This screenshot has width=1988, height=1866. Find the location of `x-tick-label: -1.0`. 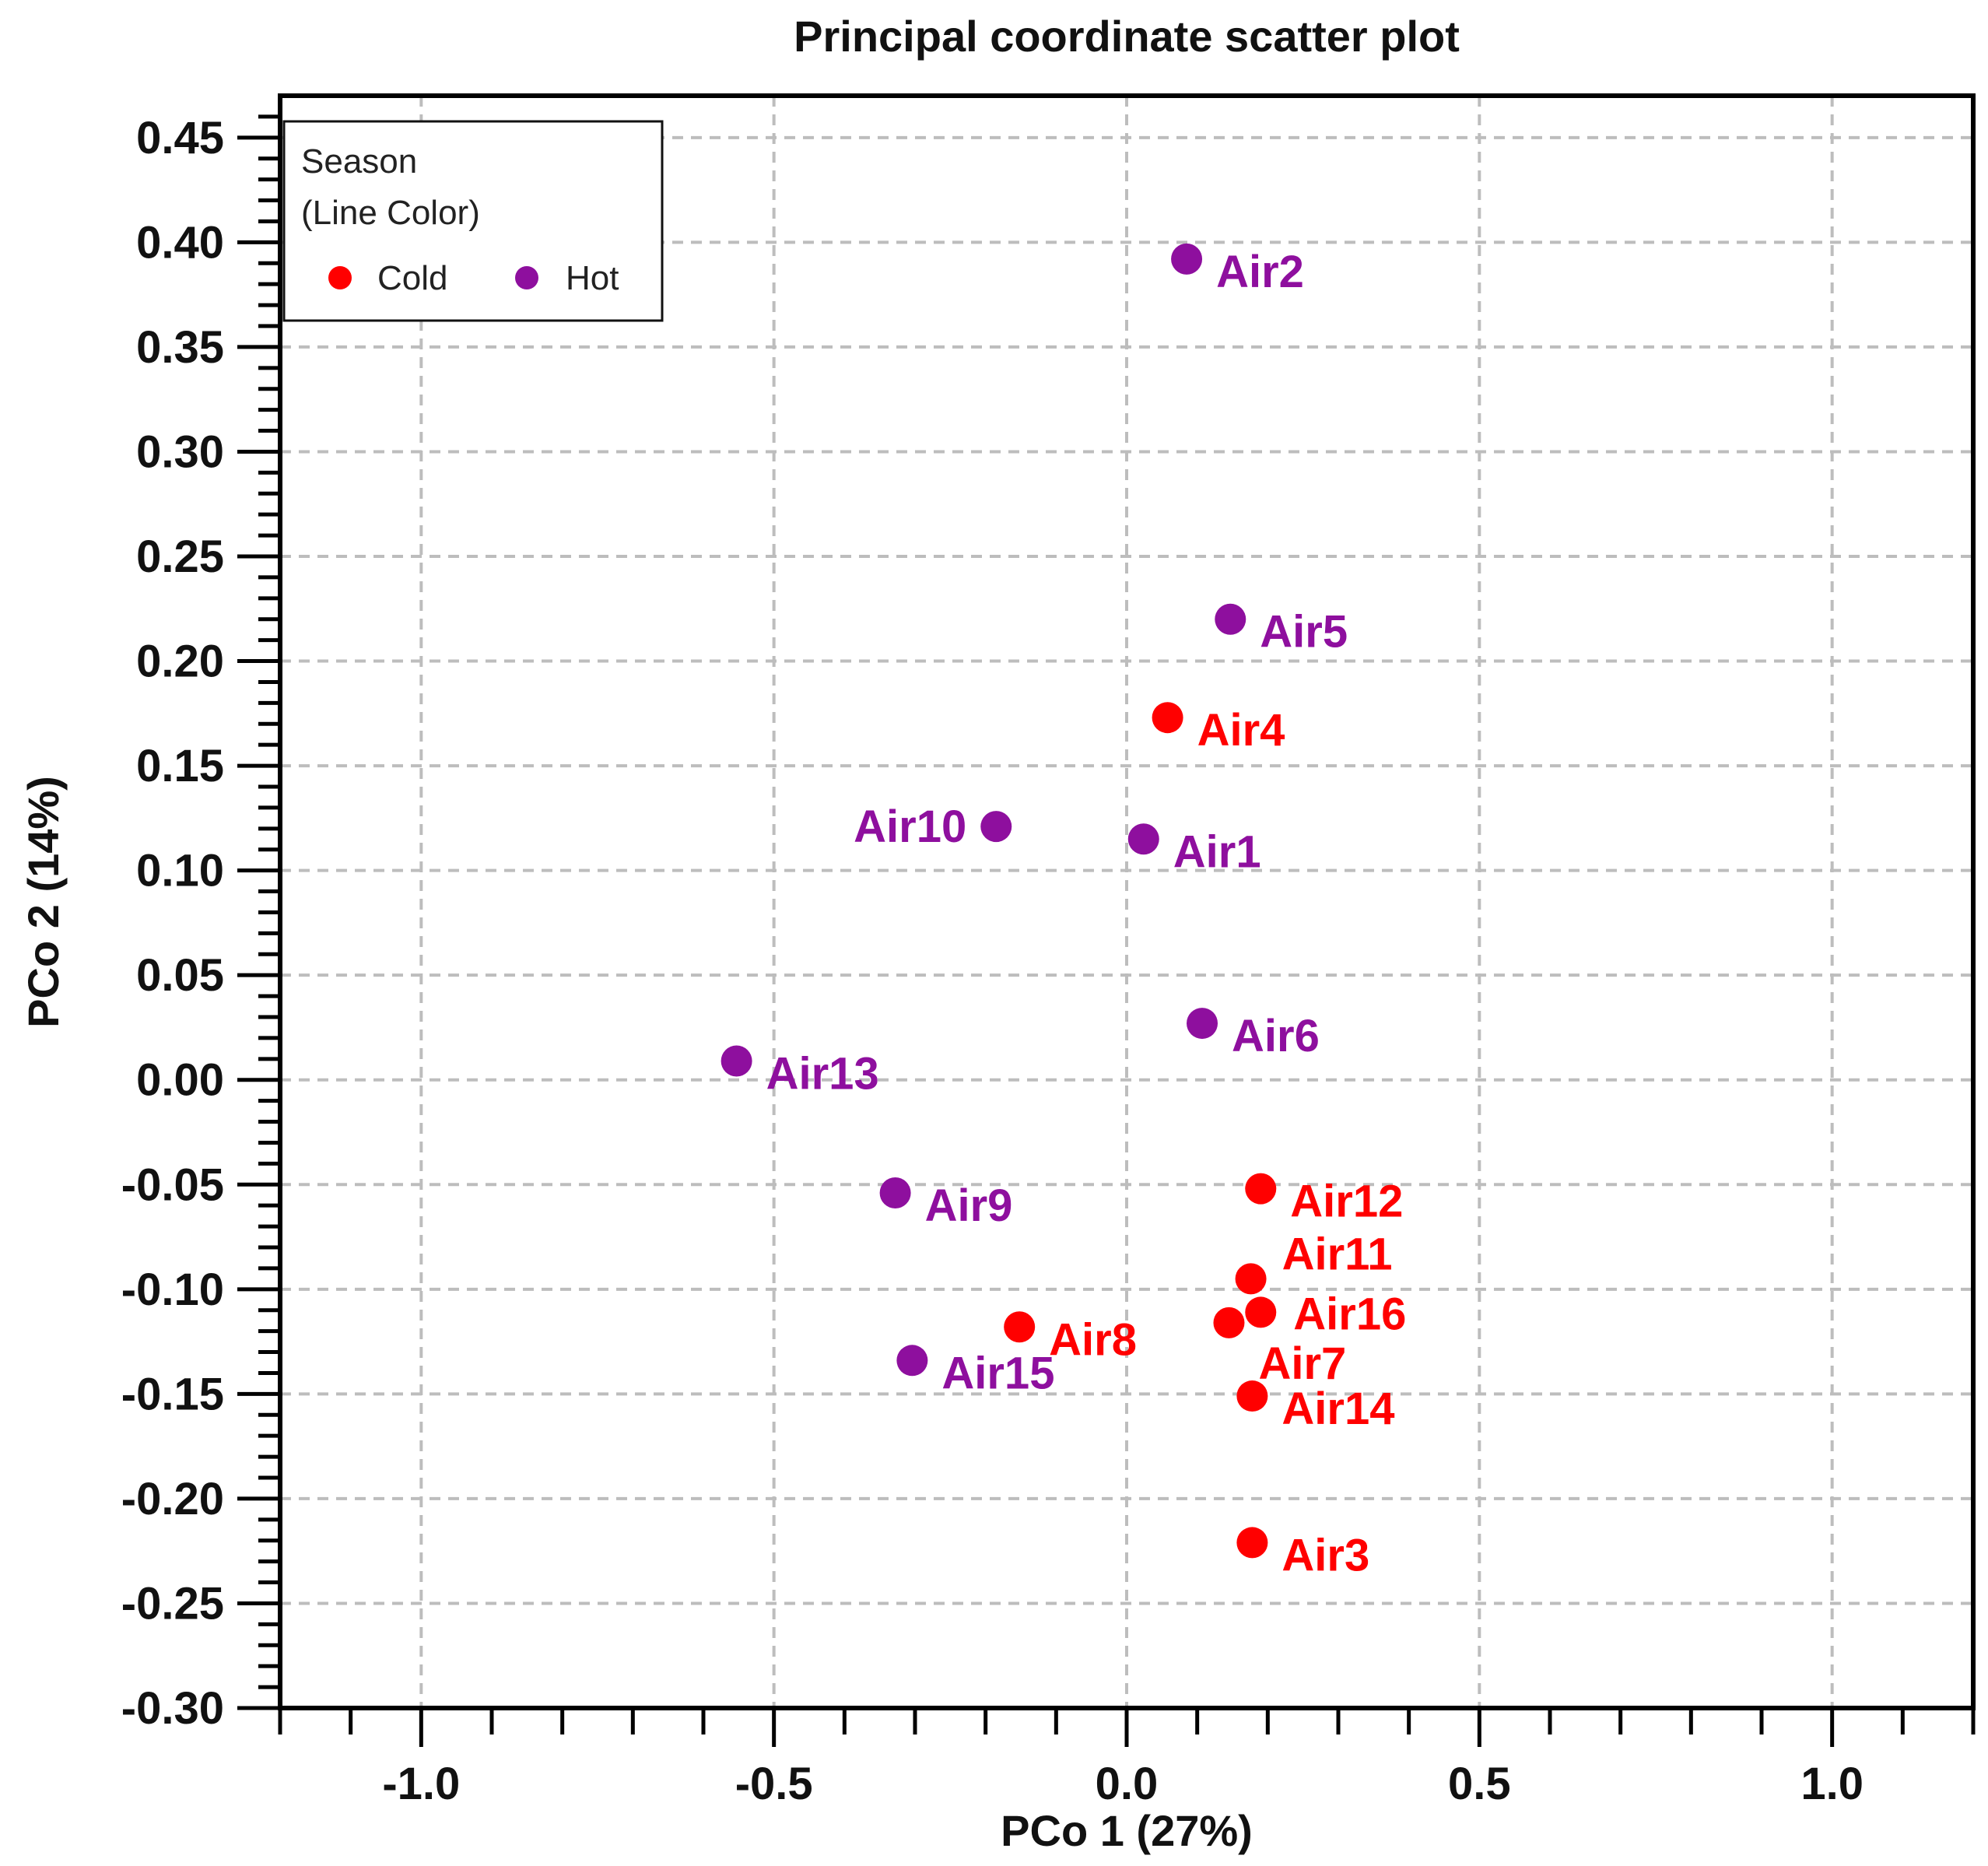

x-tick-label: -1.0 is located at coordinates (421, 1784).